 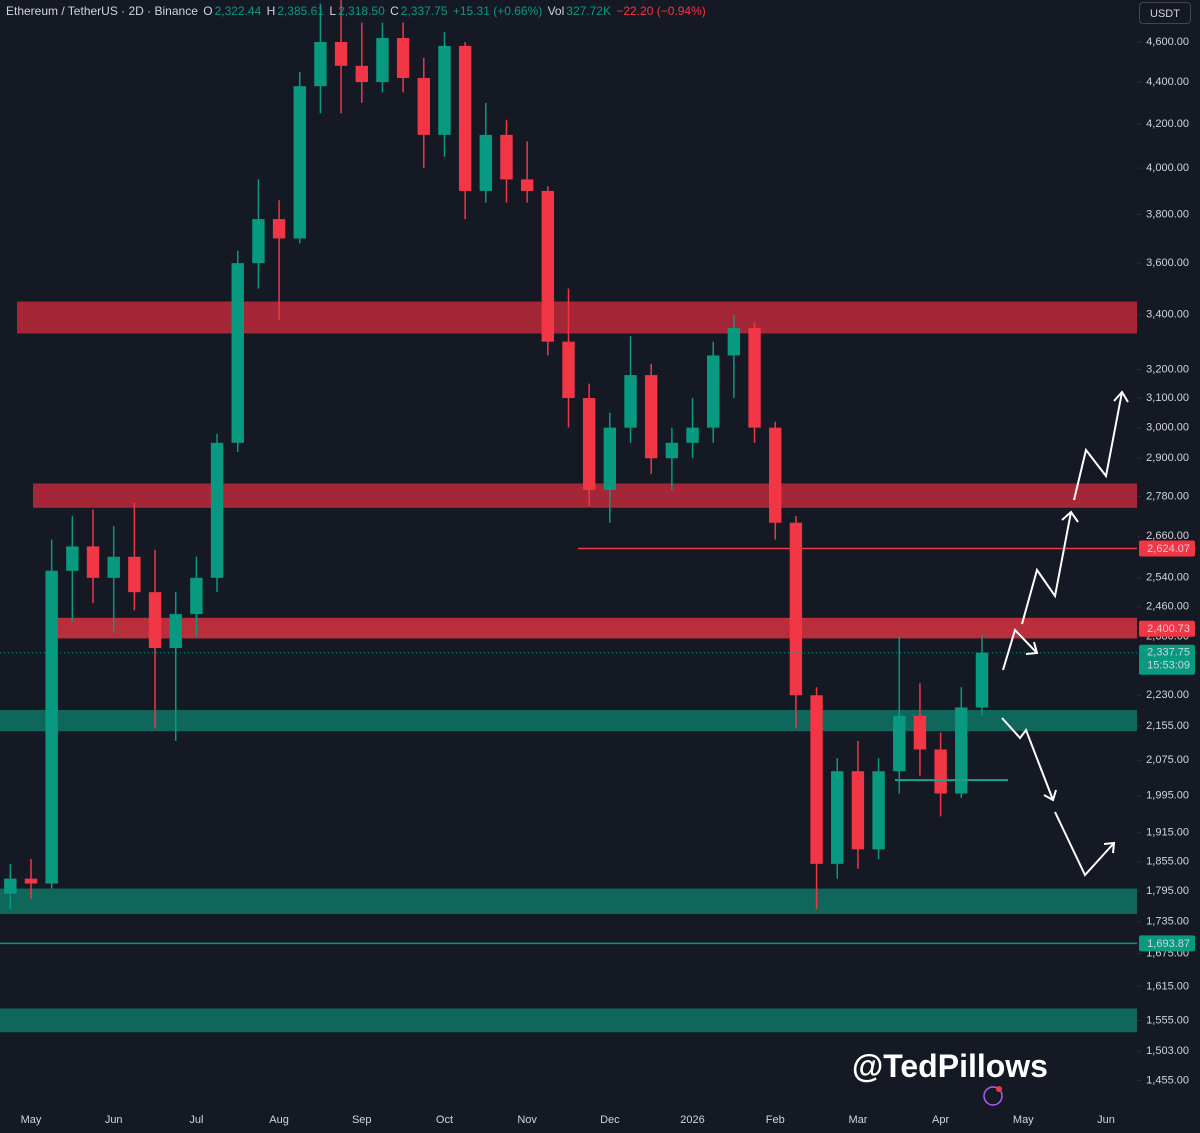 What do you see at coordinates (588, 11) in the screenshot?
I see `vol: 327.72K` at bounding box center [588, 11].